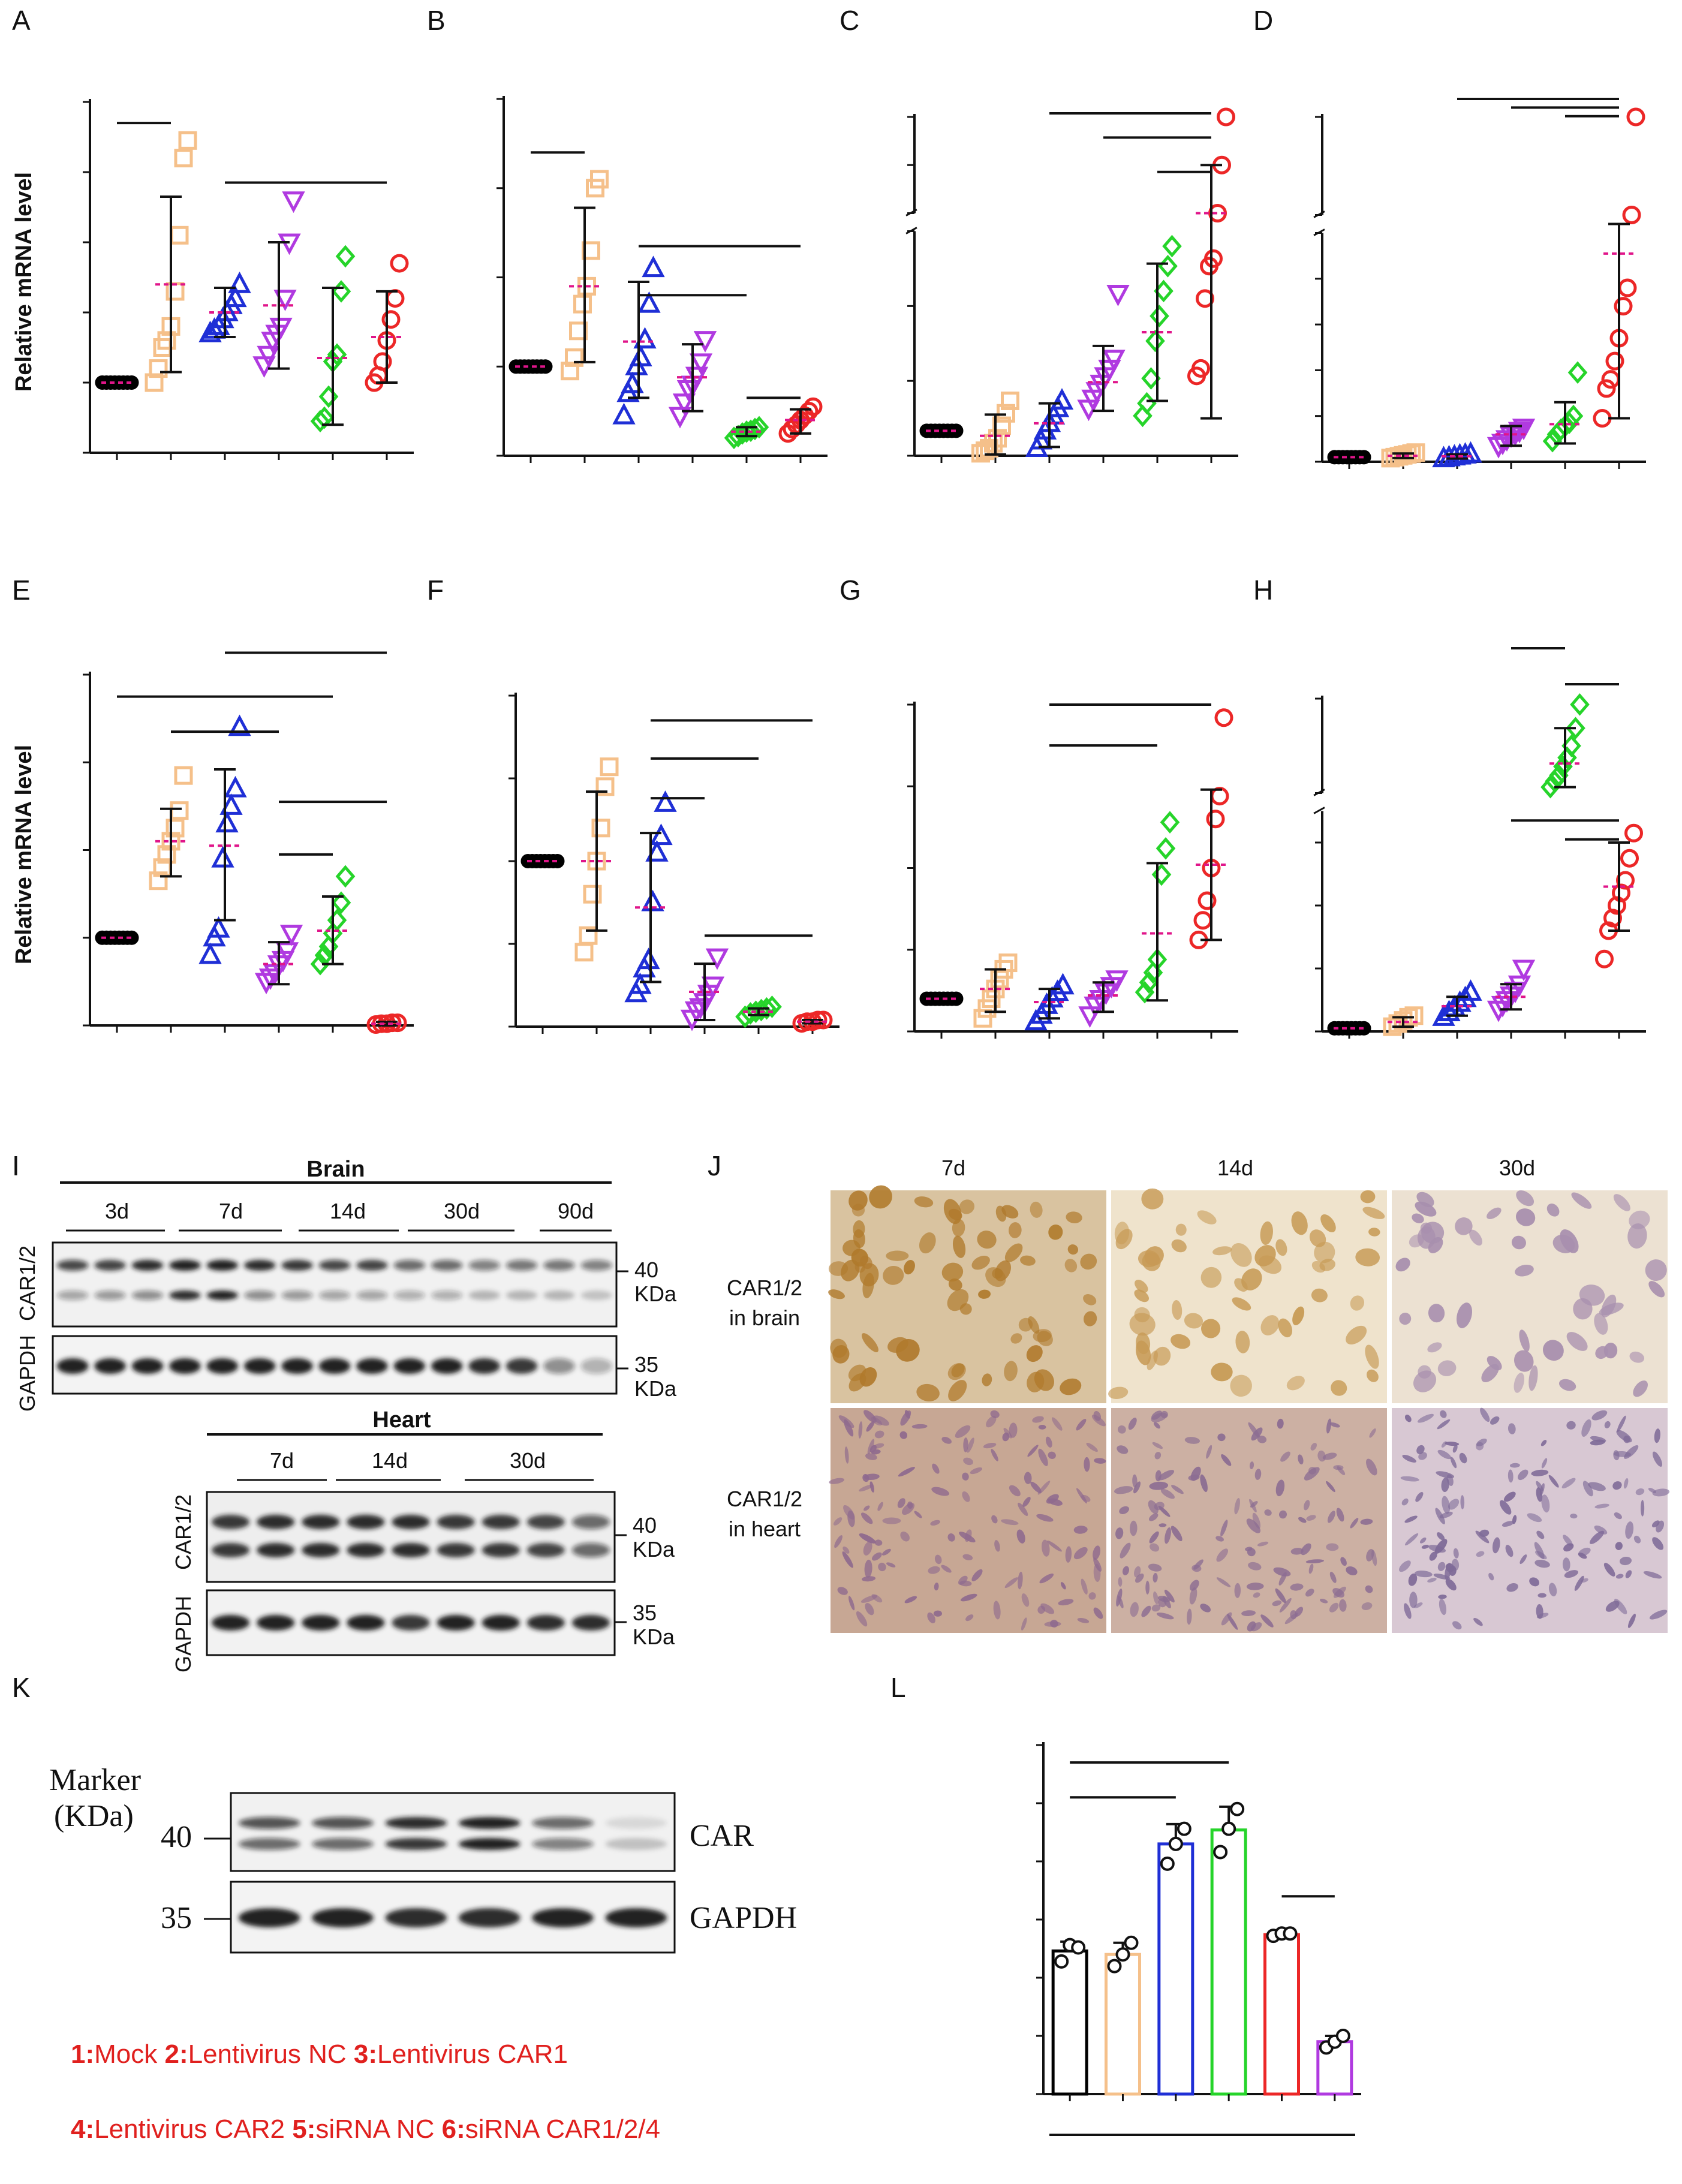 The width and height of the screenshot is (1682, 2184). What do you see at coordinates (95, 1780) in the screenshot?
I see `marker-label: Marker` at bounding box center [95, 1780].